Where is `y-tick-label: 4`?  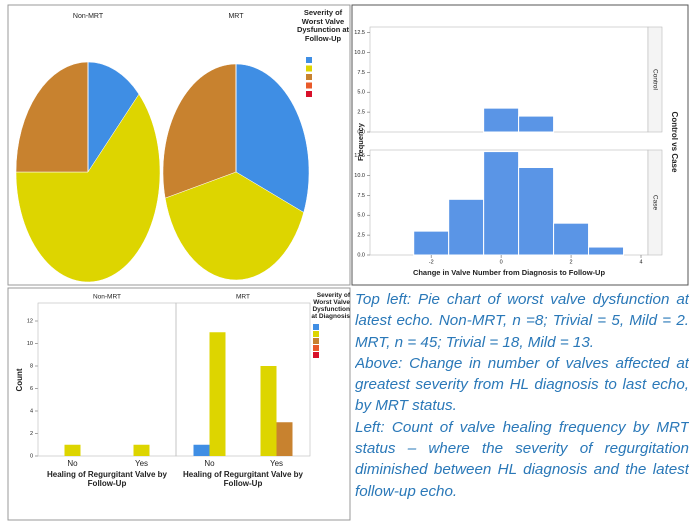 y-tick-label: 4 is located at coordinates (31, 411).